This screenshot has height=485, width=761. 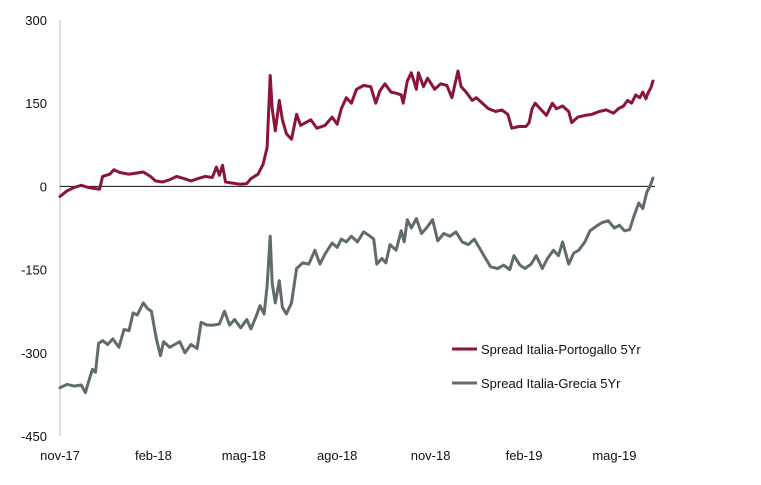 I want to click on legend-label: Spread Italia-Portogallo 5Yr, so click(x=561, y=349).